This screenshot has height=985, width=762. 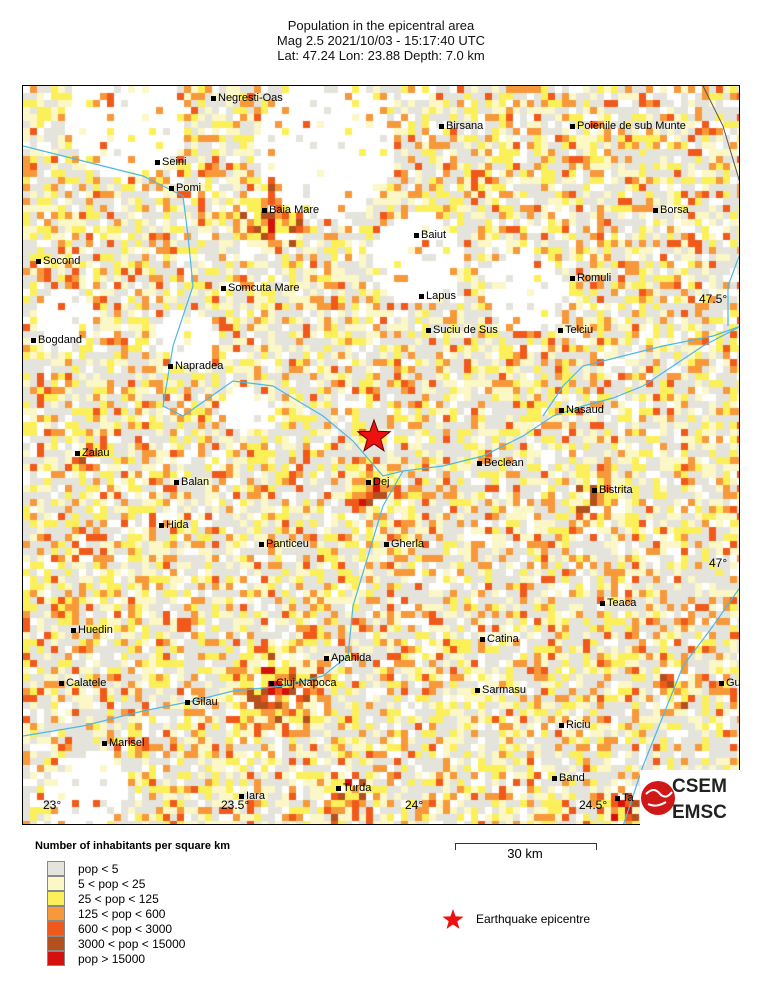 What do you see at coordinates (462, 330) in the screenshot?
I see `city-label: Suciu de Sus` at bounding box center [462, 330].